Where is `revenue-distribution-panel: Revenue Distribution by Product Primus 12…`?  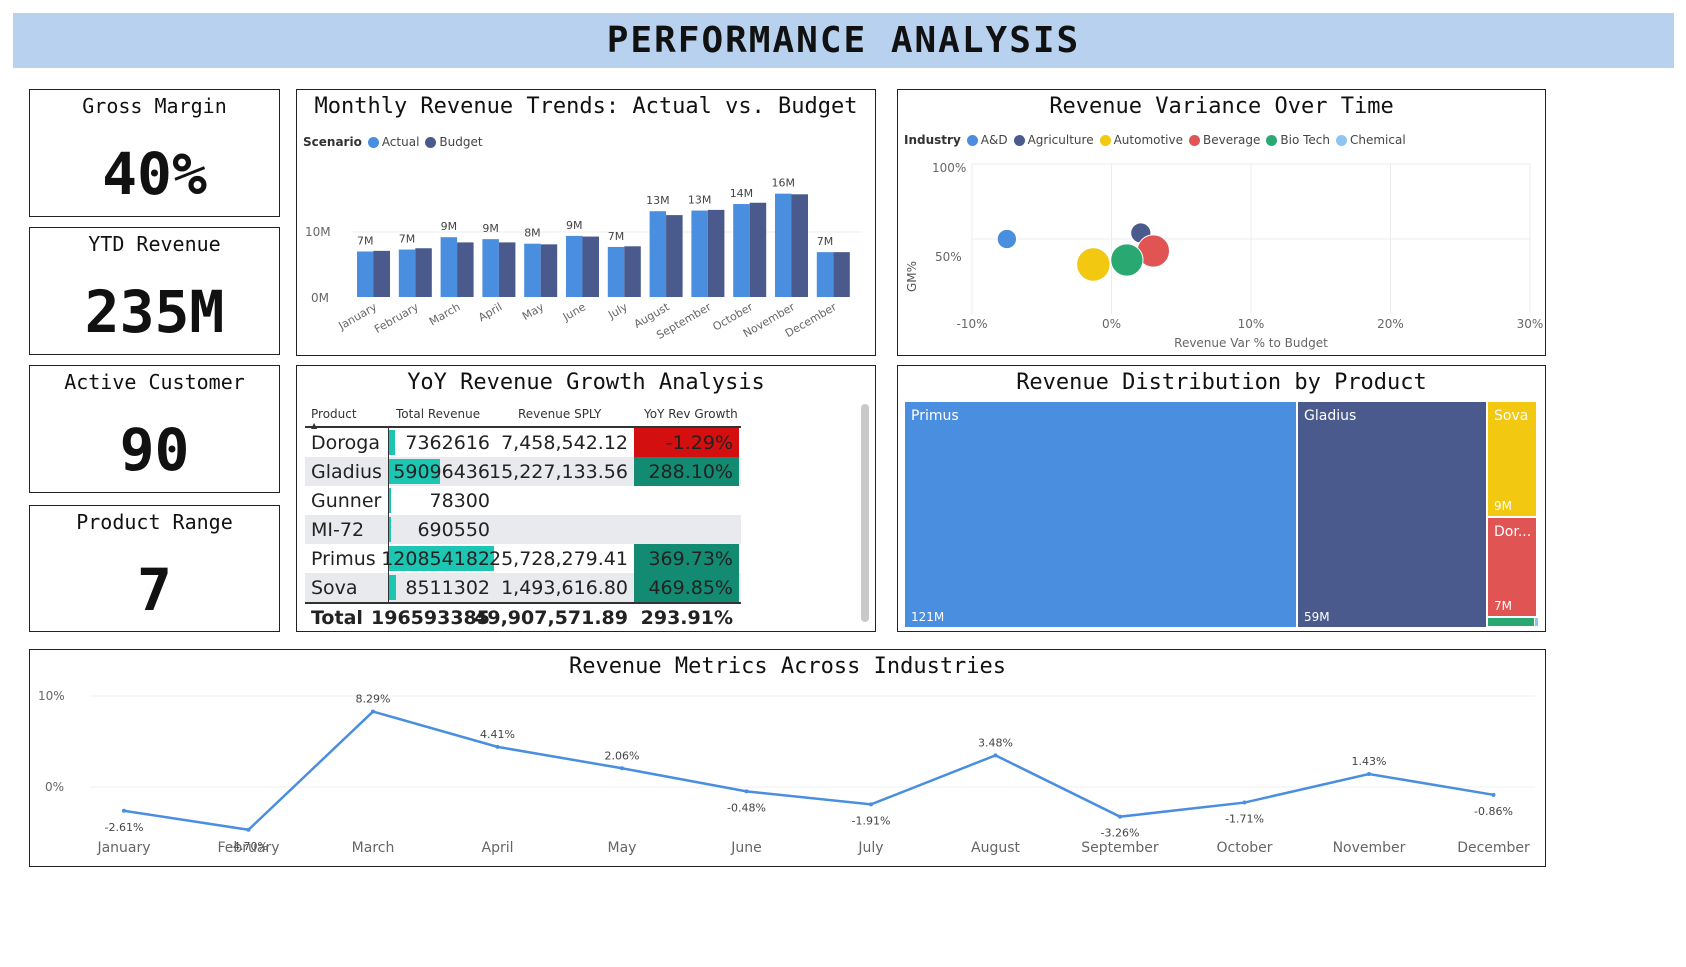 revenue-distribution-panel: Revenue Distribution by Product Primus 12… is located at coordinates (1221, 498).